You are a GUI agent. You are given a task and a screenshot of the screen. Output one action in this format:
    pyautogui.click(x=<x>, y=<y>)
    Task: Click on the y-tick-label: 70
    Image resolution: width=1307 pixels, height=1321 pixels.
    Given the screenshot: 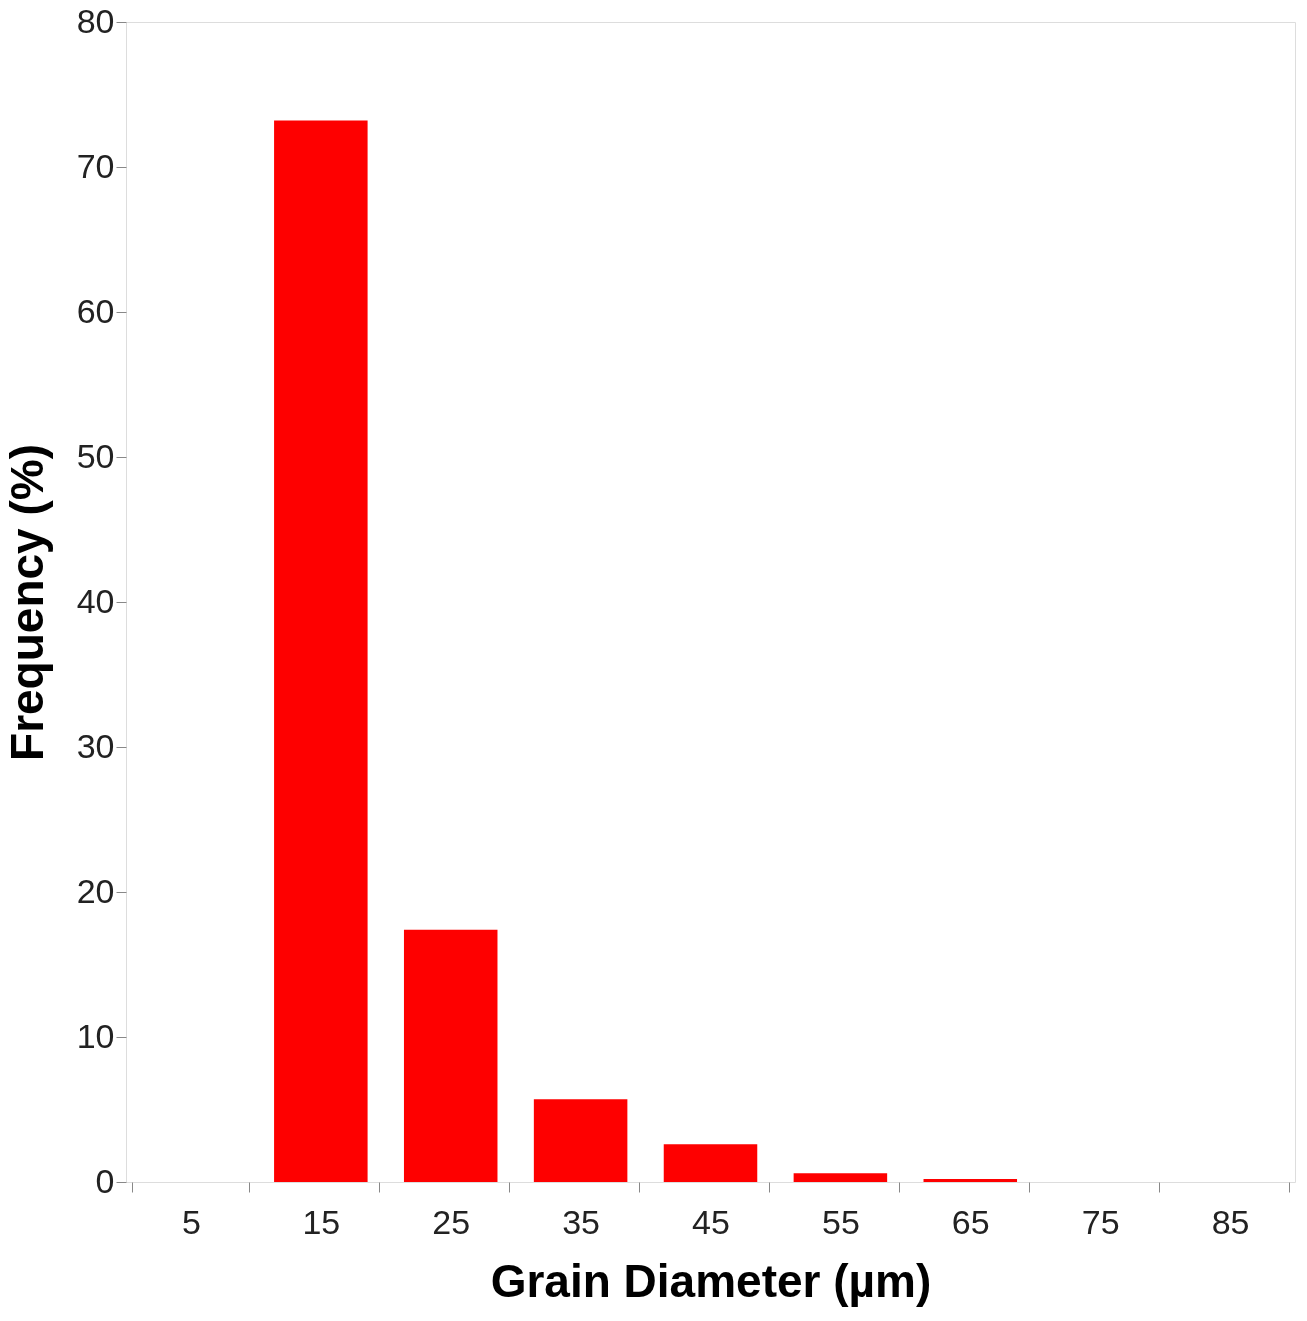 What is the action you would take?
    pyautogui.click(x=95, y=165)
    